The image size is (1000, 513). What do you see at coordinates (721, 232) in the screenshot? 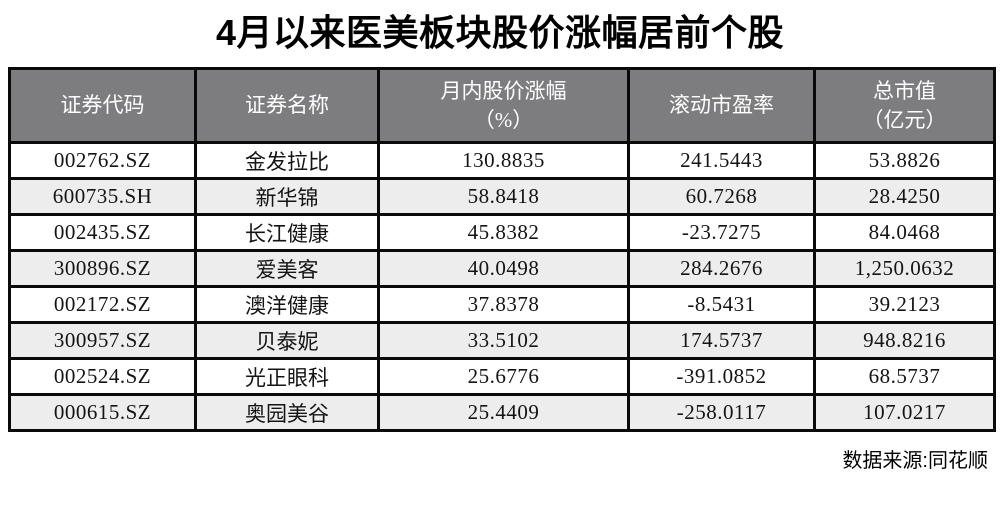
I see `cell-pe-ratio: -23.7275` at bounding box center [721, 232].